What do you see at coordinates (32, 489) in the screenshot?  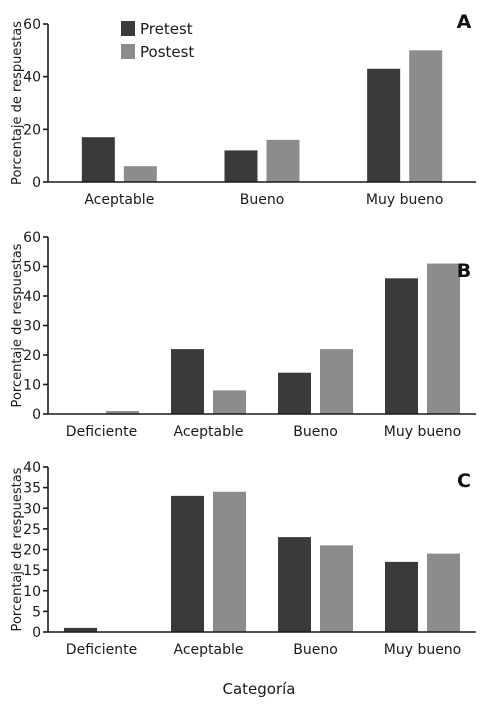 I see `y-tick-label: 35` at bounding box center [32, 489].